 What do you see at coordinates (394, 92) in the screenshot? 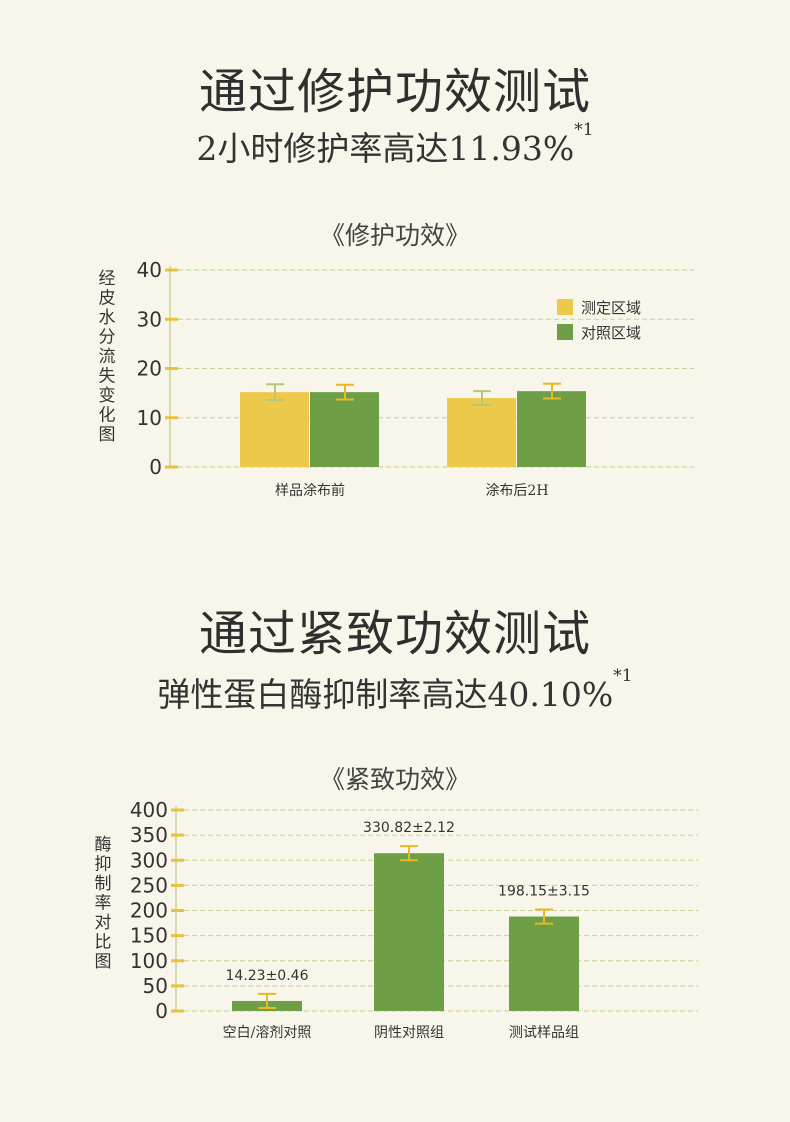
I see `section1-title: 通过修护功效测试` at bounding box center [394, 92].